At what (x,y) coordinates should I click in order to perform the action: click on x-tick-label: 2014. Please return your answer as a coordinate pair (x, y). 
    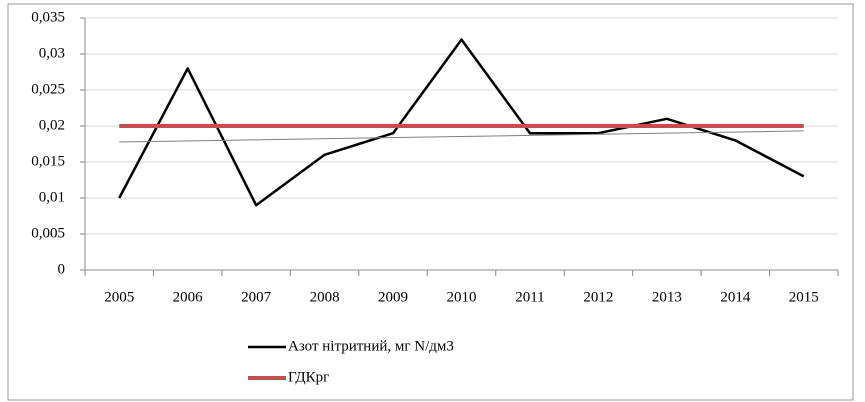
    Looking at the image, I should click on (735, 297).